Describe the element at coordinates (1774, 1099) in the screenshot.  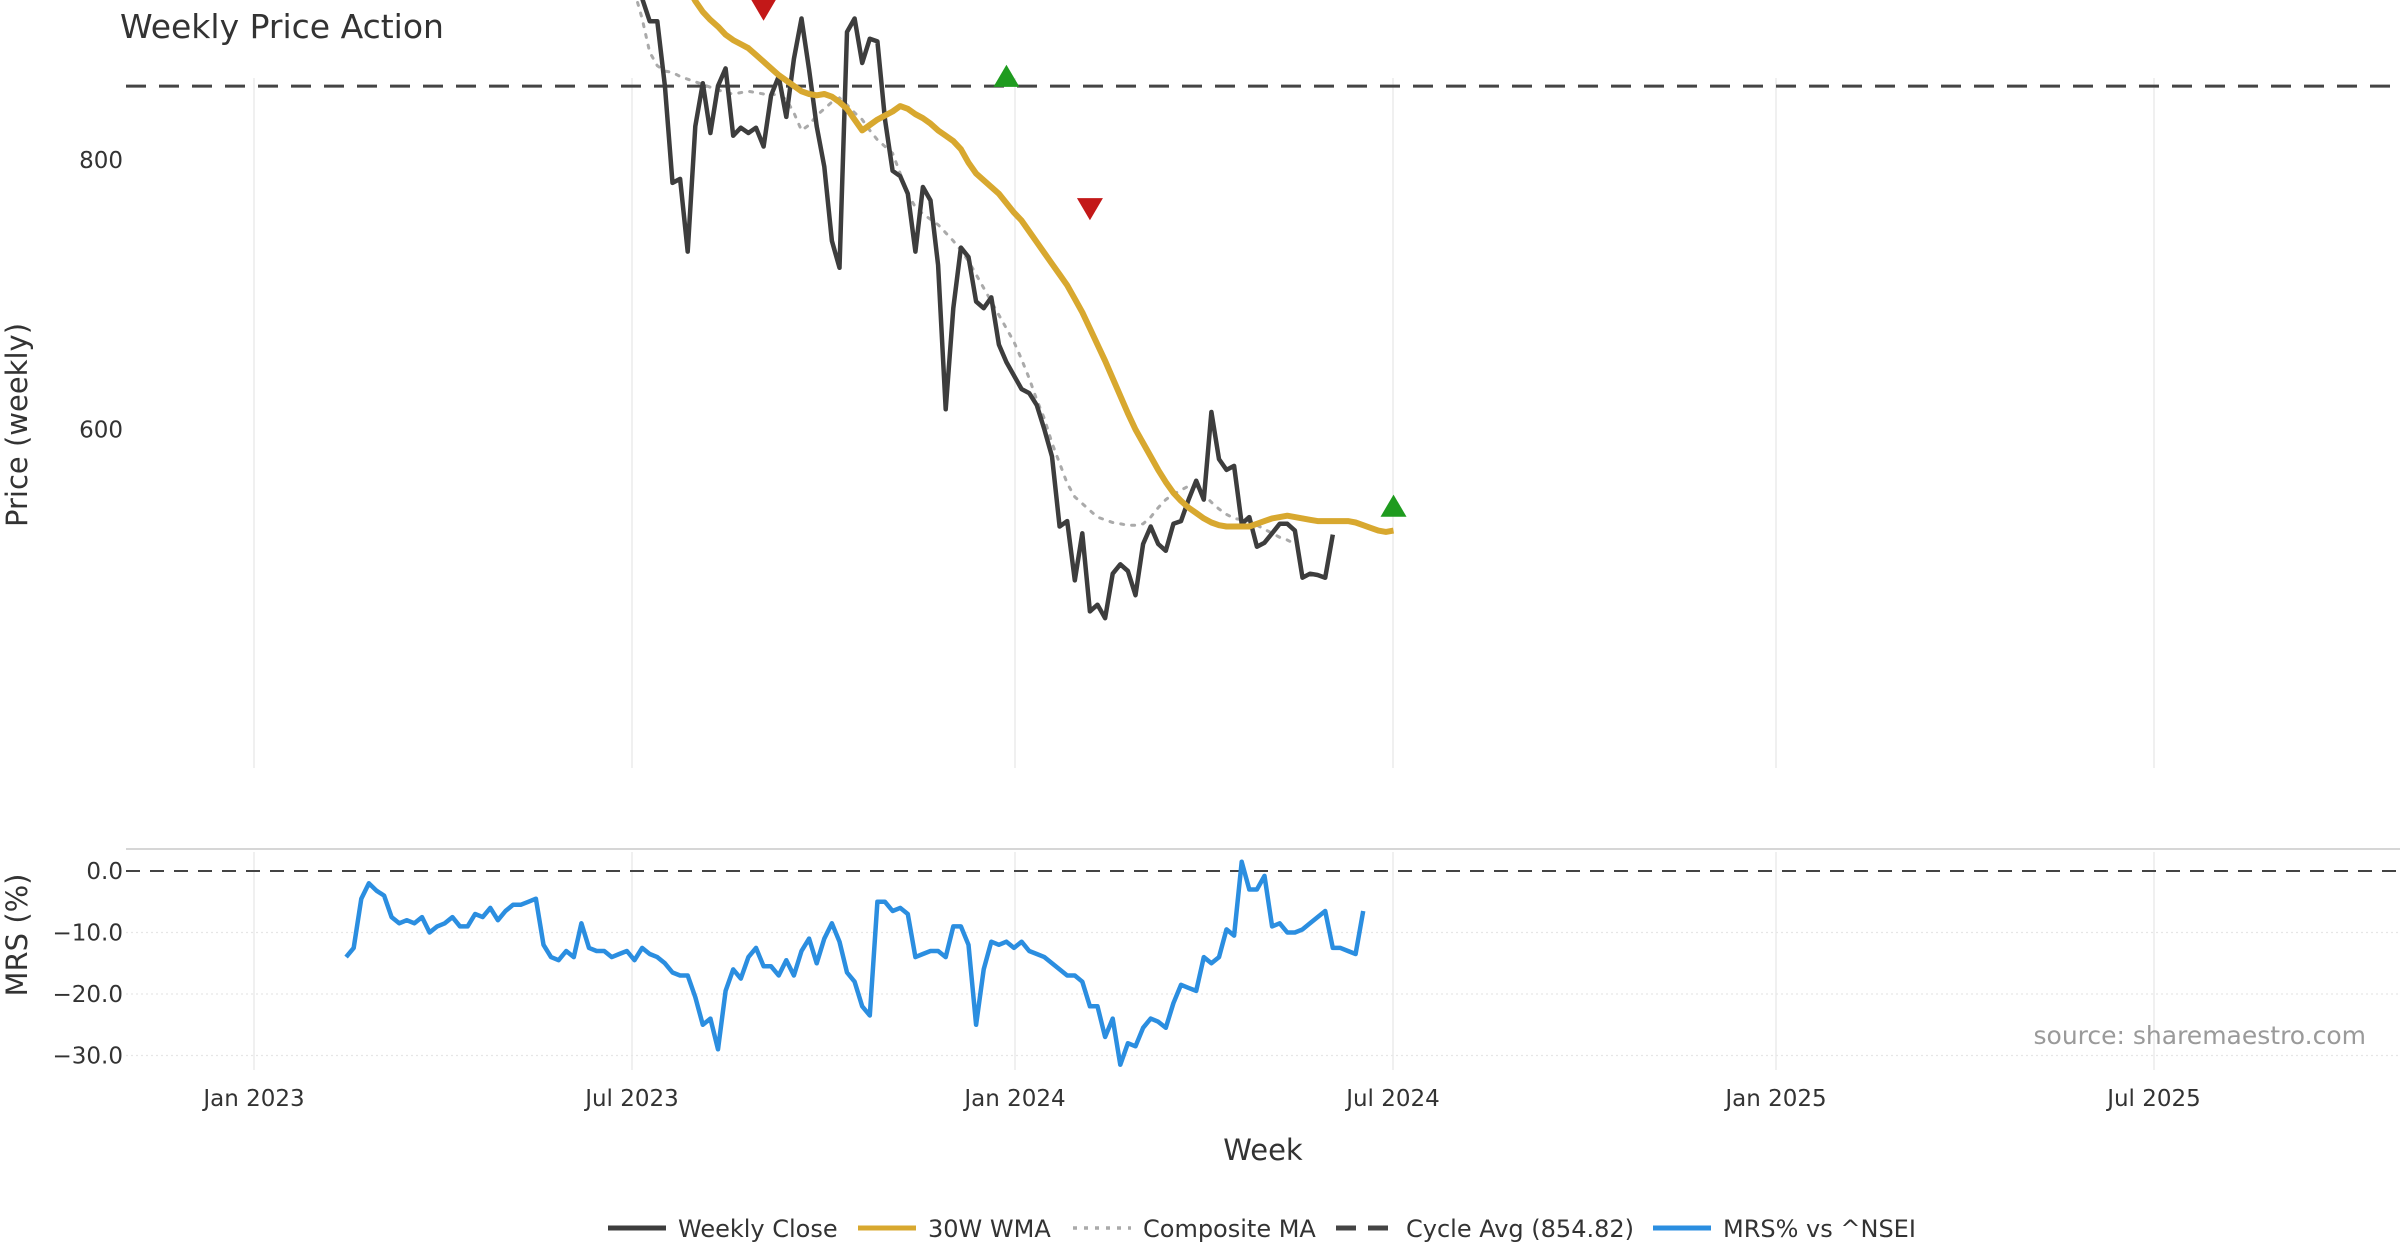
I see `x-tick-label: Jan 2025` at that location.